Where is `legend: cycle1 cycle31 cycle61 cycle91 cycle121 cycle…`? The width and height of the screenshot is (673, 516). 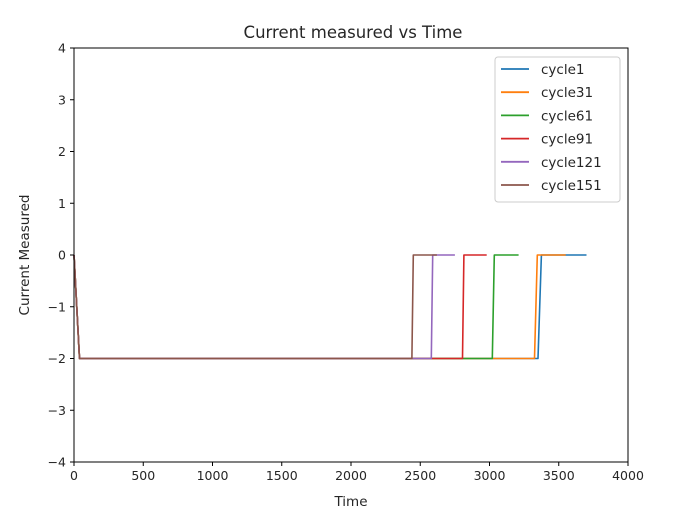
legend: cycle1 cycle31 cycle61 cycle91 cycle121 cycle… is located at coordinates (557, 129).